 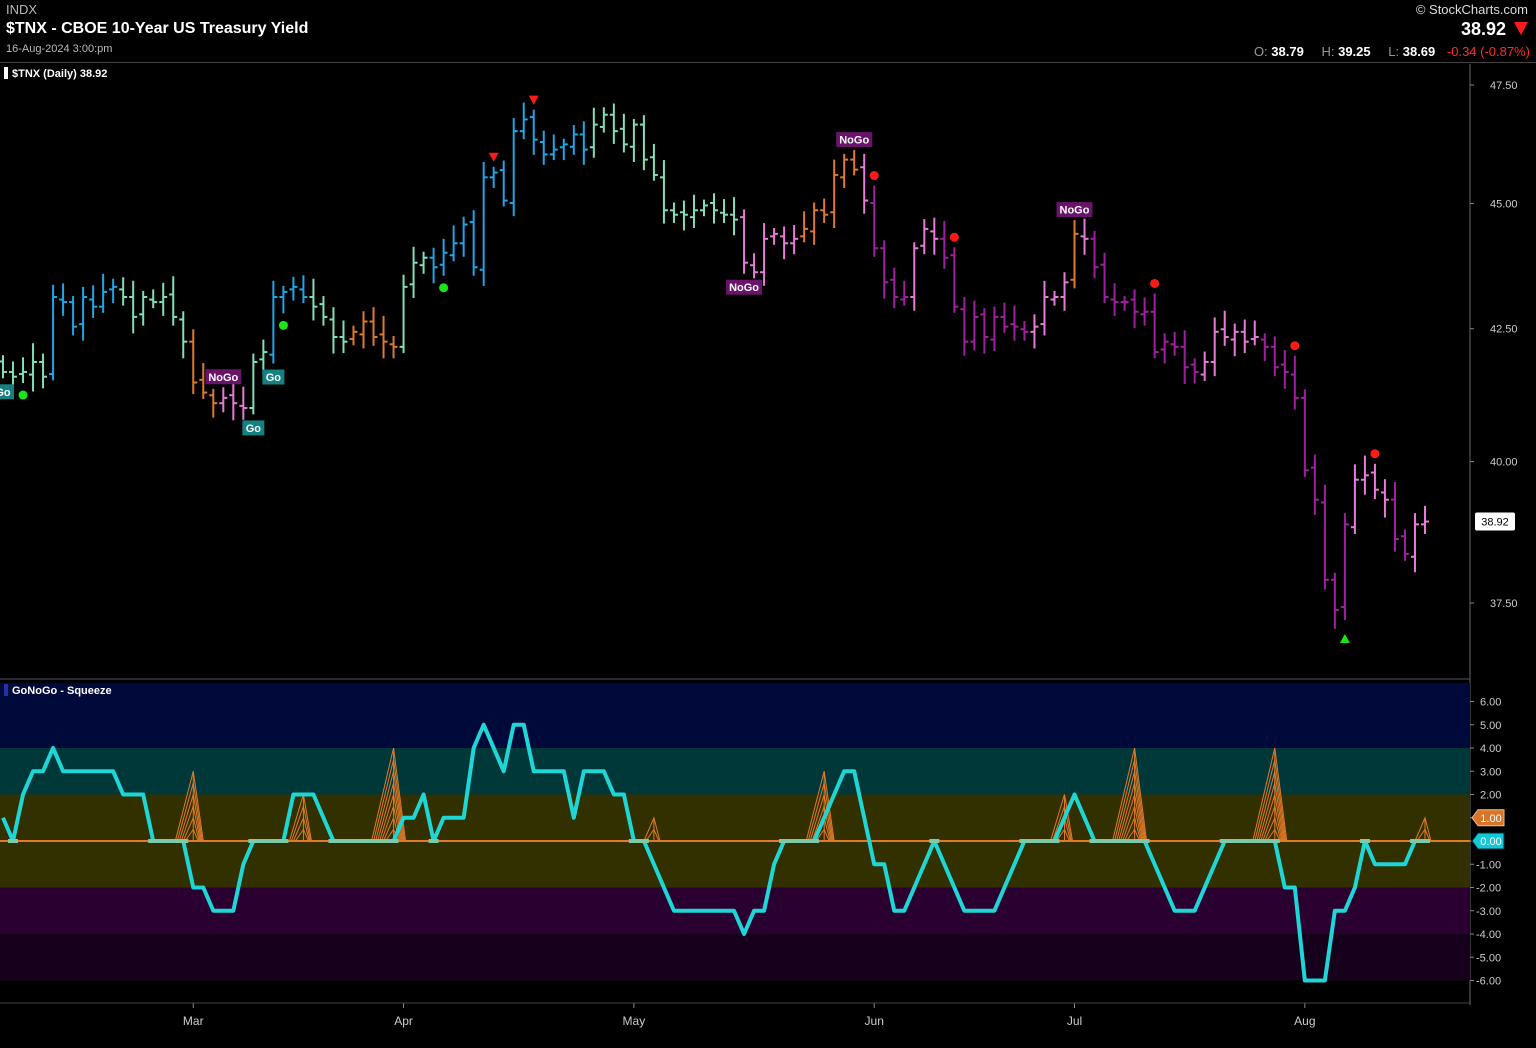 I want to click on chart-title: $TNX - CBOE 10-Year US Treasury Yield, so click(x=157, y=28).